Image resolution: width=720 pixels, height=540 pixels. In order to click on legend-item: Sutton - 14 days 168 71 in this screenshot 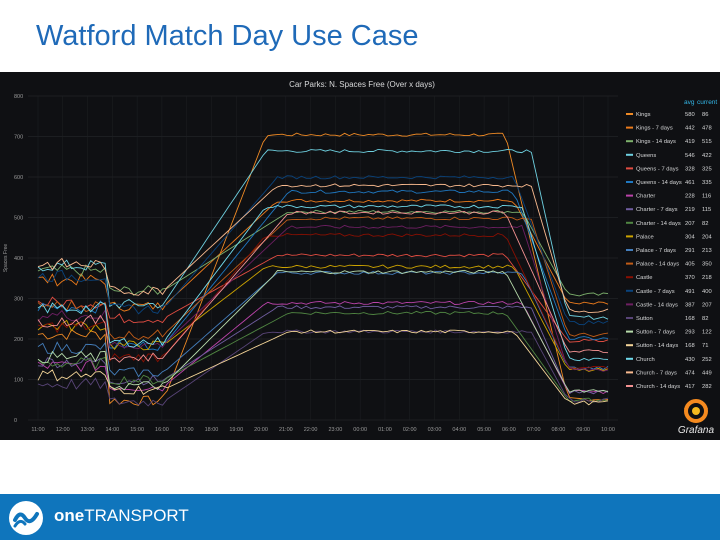, I will do `click(667, 346)`.